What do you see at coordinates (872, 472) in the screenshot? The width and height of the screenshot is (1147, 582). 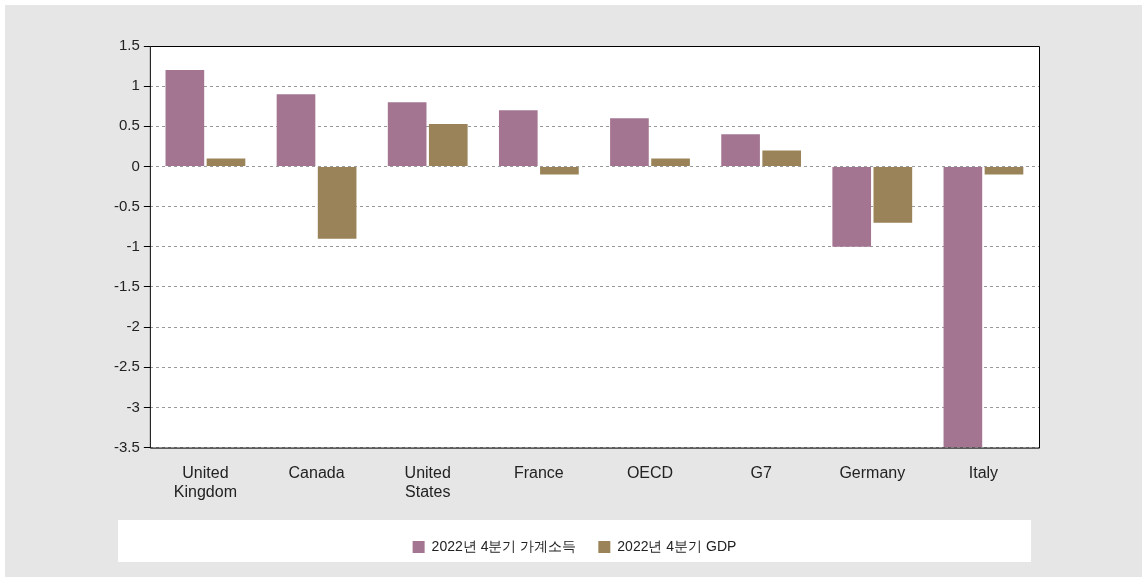 I see `x-tick-label: Germany` at bounding box center [872, 472].